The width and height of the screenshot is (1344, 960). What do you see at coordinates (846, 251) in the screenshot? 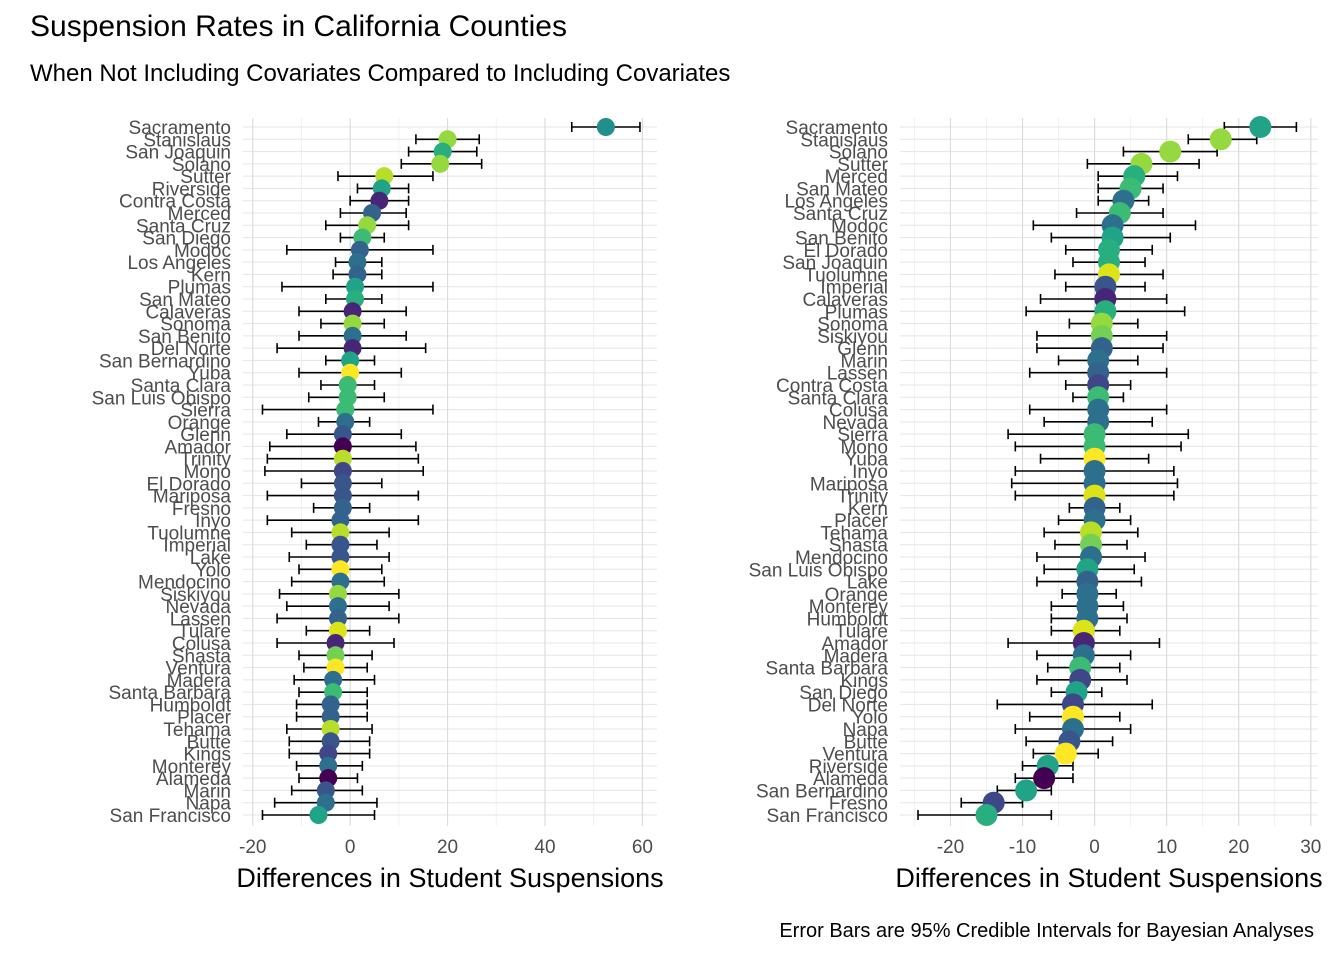
I see `y-tick-label: El Dorado` at bounding box center [846, 251].